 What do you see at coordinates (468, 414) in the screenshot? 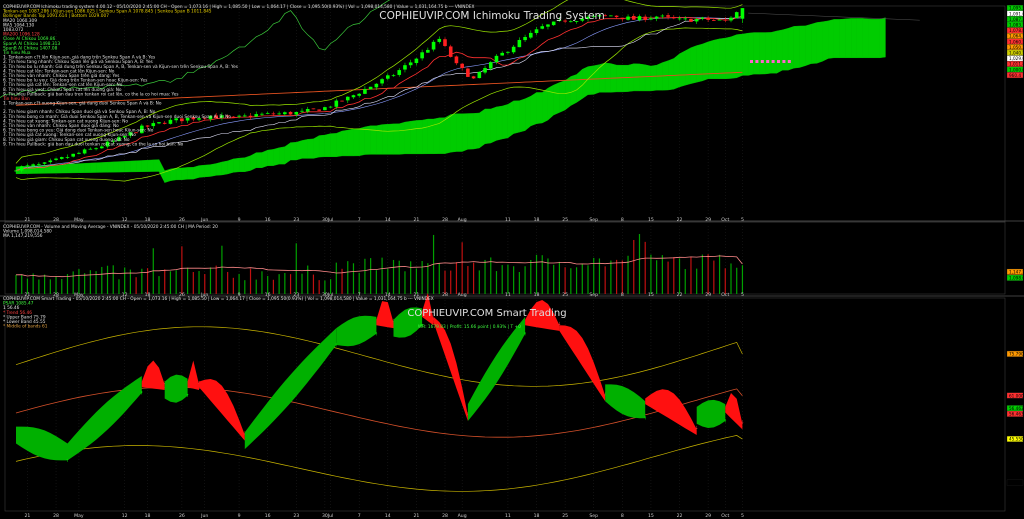
I see `signal-arrow: ↓` at bounding box center [468, 414].